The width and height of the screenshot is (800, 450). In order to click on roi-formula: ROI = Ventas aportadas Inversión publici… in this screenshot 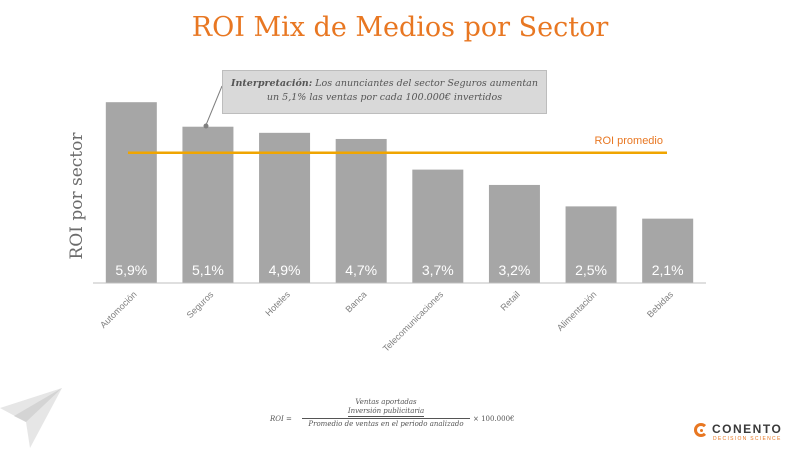, I will do `click(412, 416)`.